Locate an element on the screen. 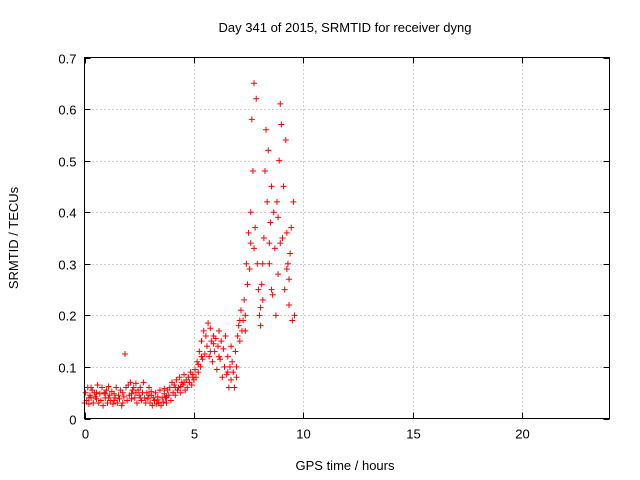 The width and height of the screenshot is (640, 480). y-tick-label: 0.3 is located at coordinates (67, 265).